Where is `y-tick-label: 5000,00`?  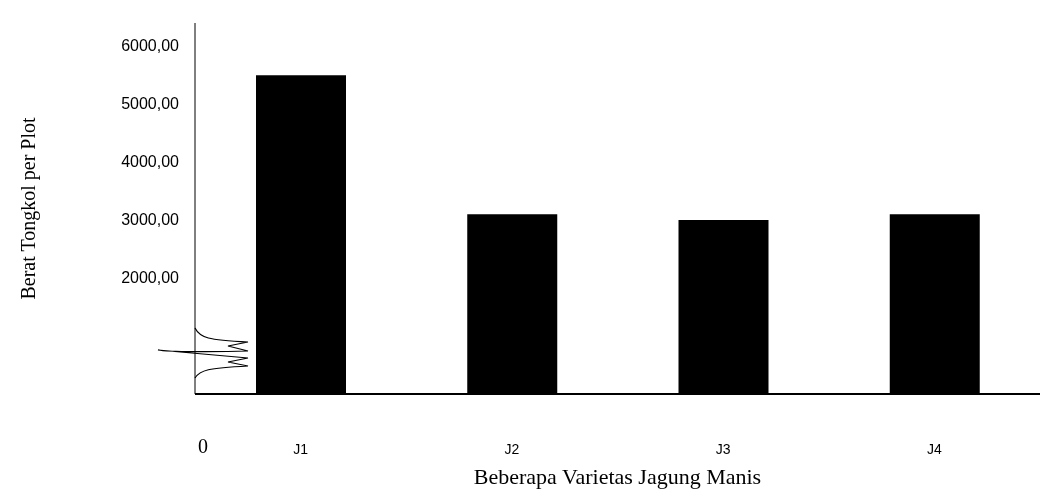 y-tick-label: 5000,00 is located at coordinates (150, 104).